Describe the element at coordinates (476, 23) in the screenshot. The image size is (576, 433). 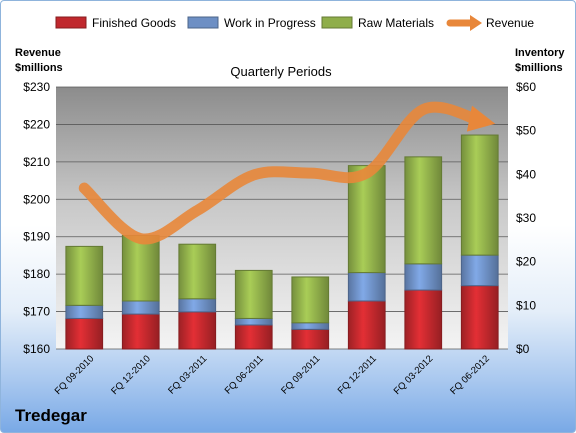
I see `legend-arrow-icon` at that location.